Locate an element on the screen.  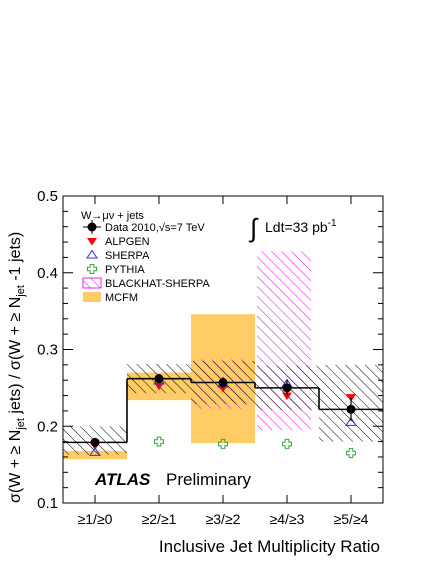
x-tick-label: ≥4/≥3 is located at coordinates (287, 519).